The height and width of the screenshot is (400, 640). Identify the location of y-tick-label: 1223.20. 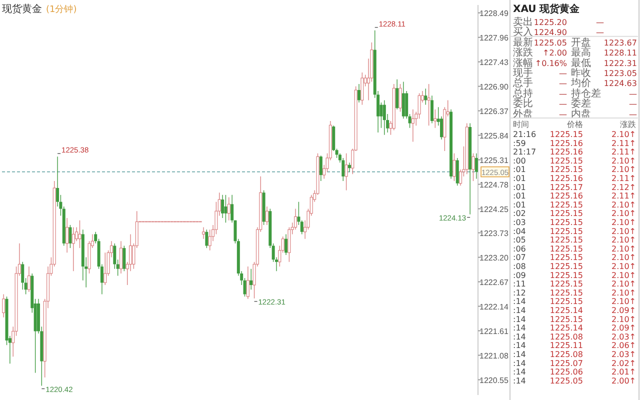
(495, 257).